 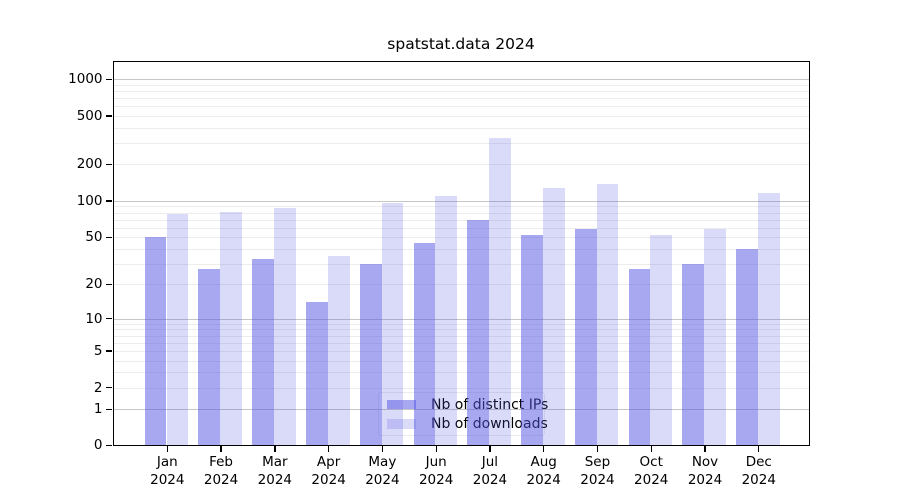 I want to click on legend-item-downloads: Nb of downloads, so click(x=463, y=424).